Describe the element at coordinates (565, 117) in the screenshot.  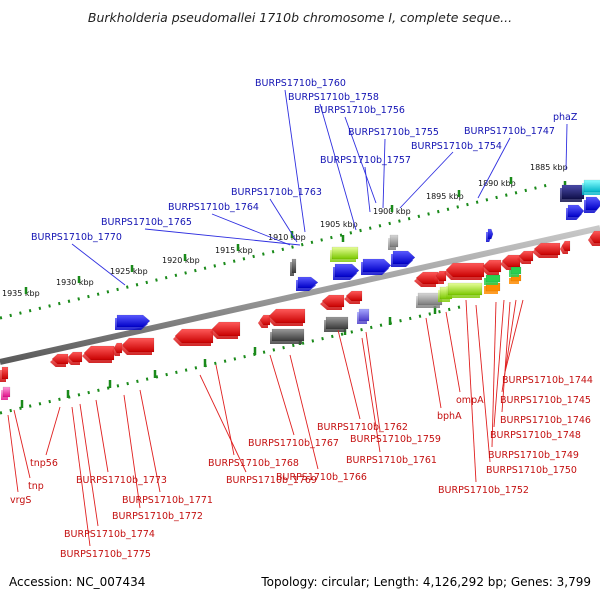
I see `gene-label-phaz: phaZ` at that location.